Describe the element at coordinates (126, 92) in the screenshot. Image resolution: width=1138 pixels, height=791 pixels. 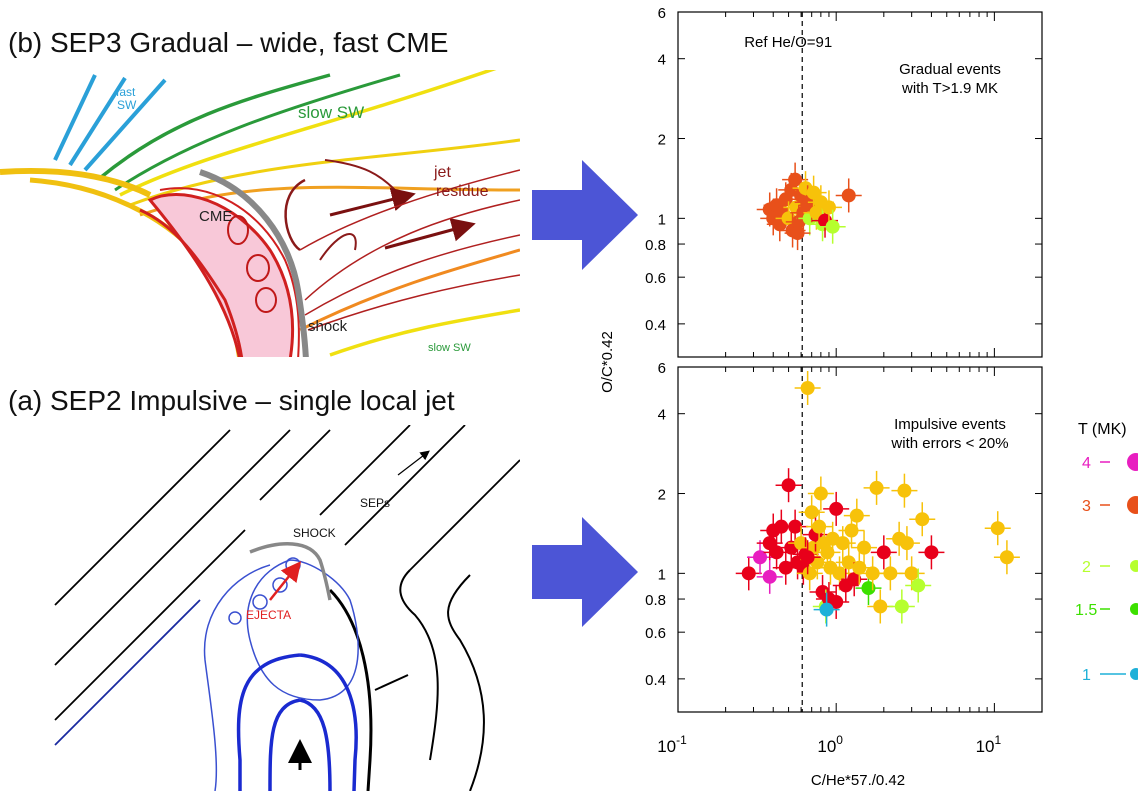
I see `label-fast-sw-1: fast` at that location.